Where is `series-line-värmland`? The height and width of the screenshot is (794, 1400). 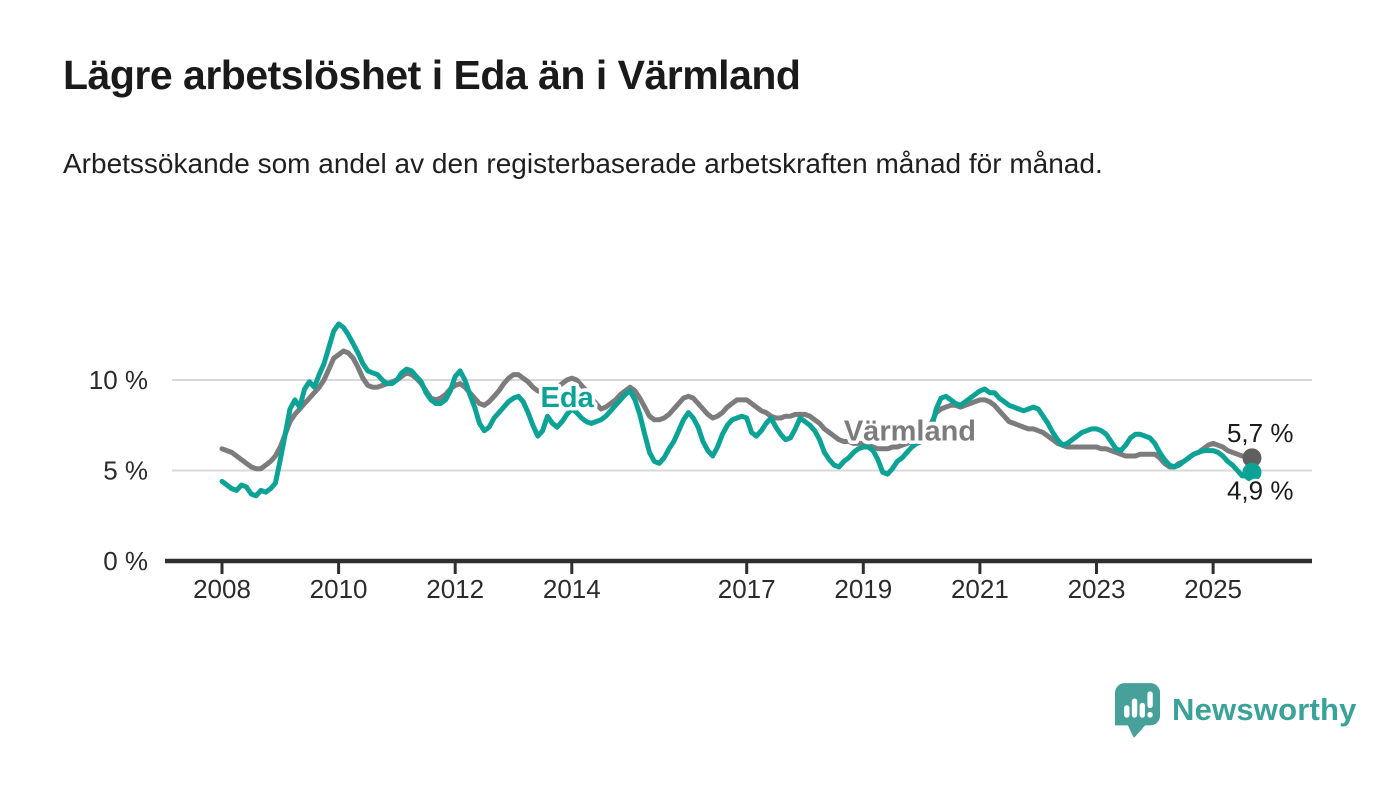 series-line-värmland is located at coordinates (737, 410).